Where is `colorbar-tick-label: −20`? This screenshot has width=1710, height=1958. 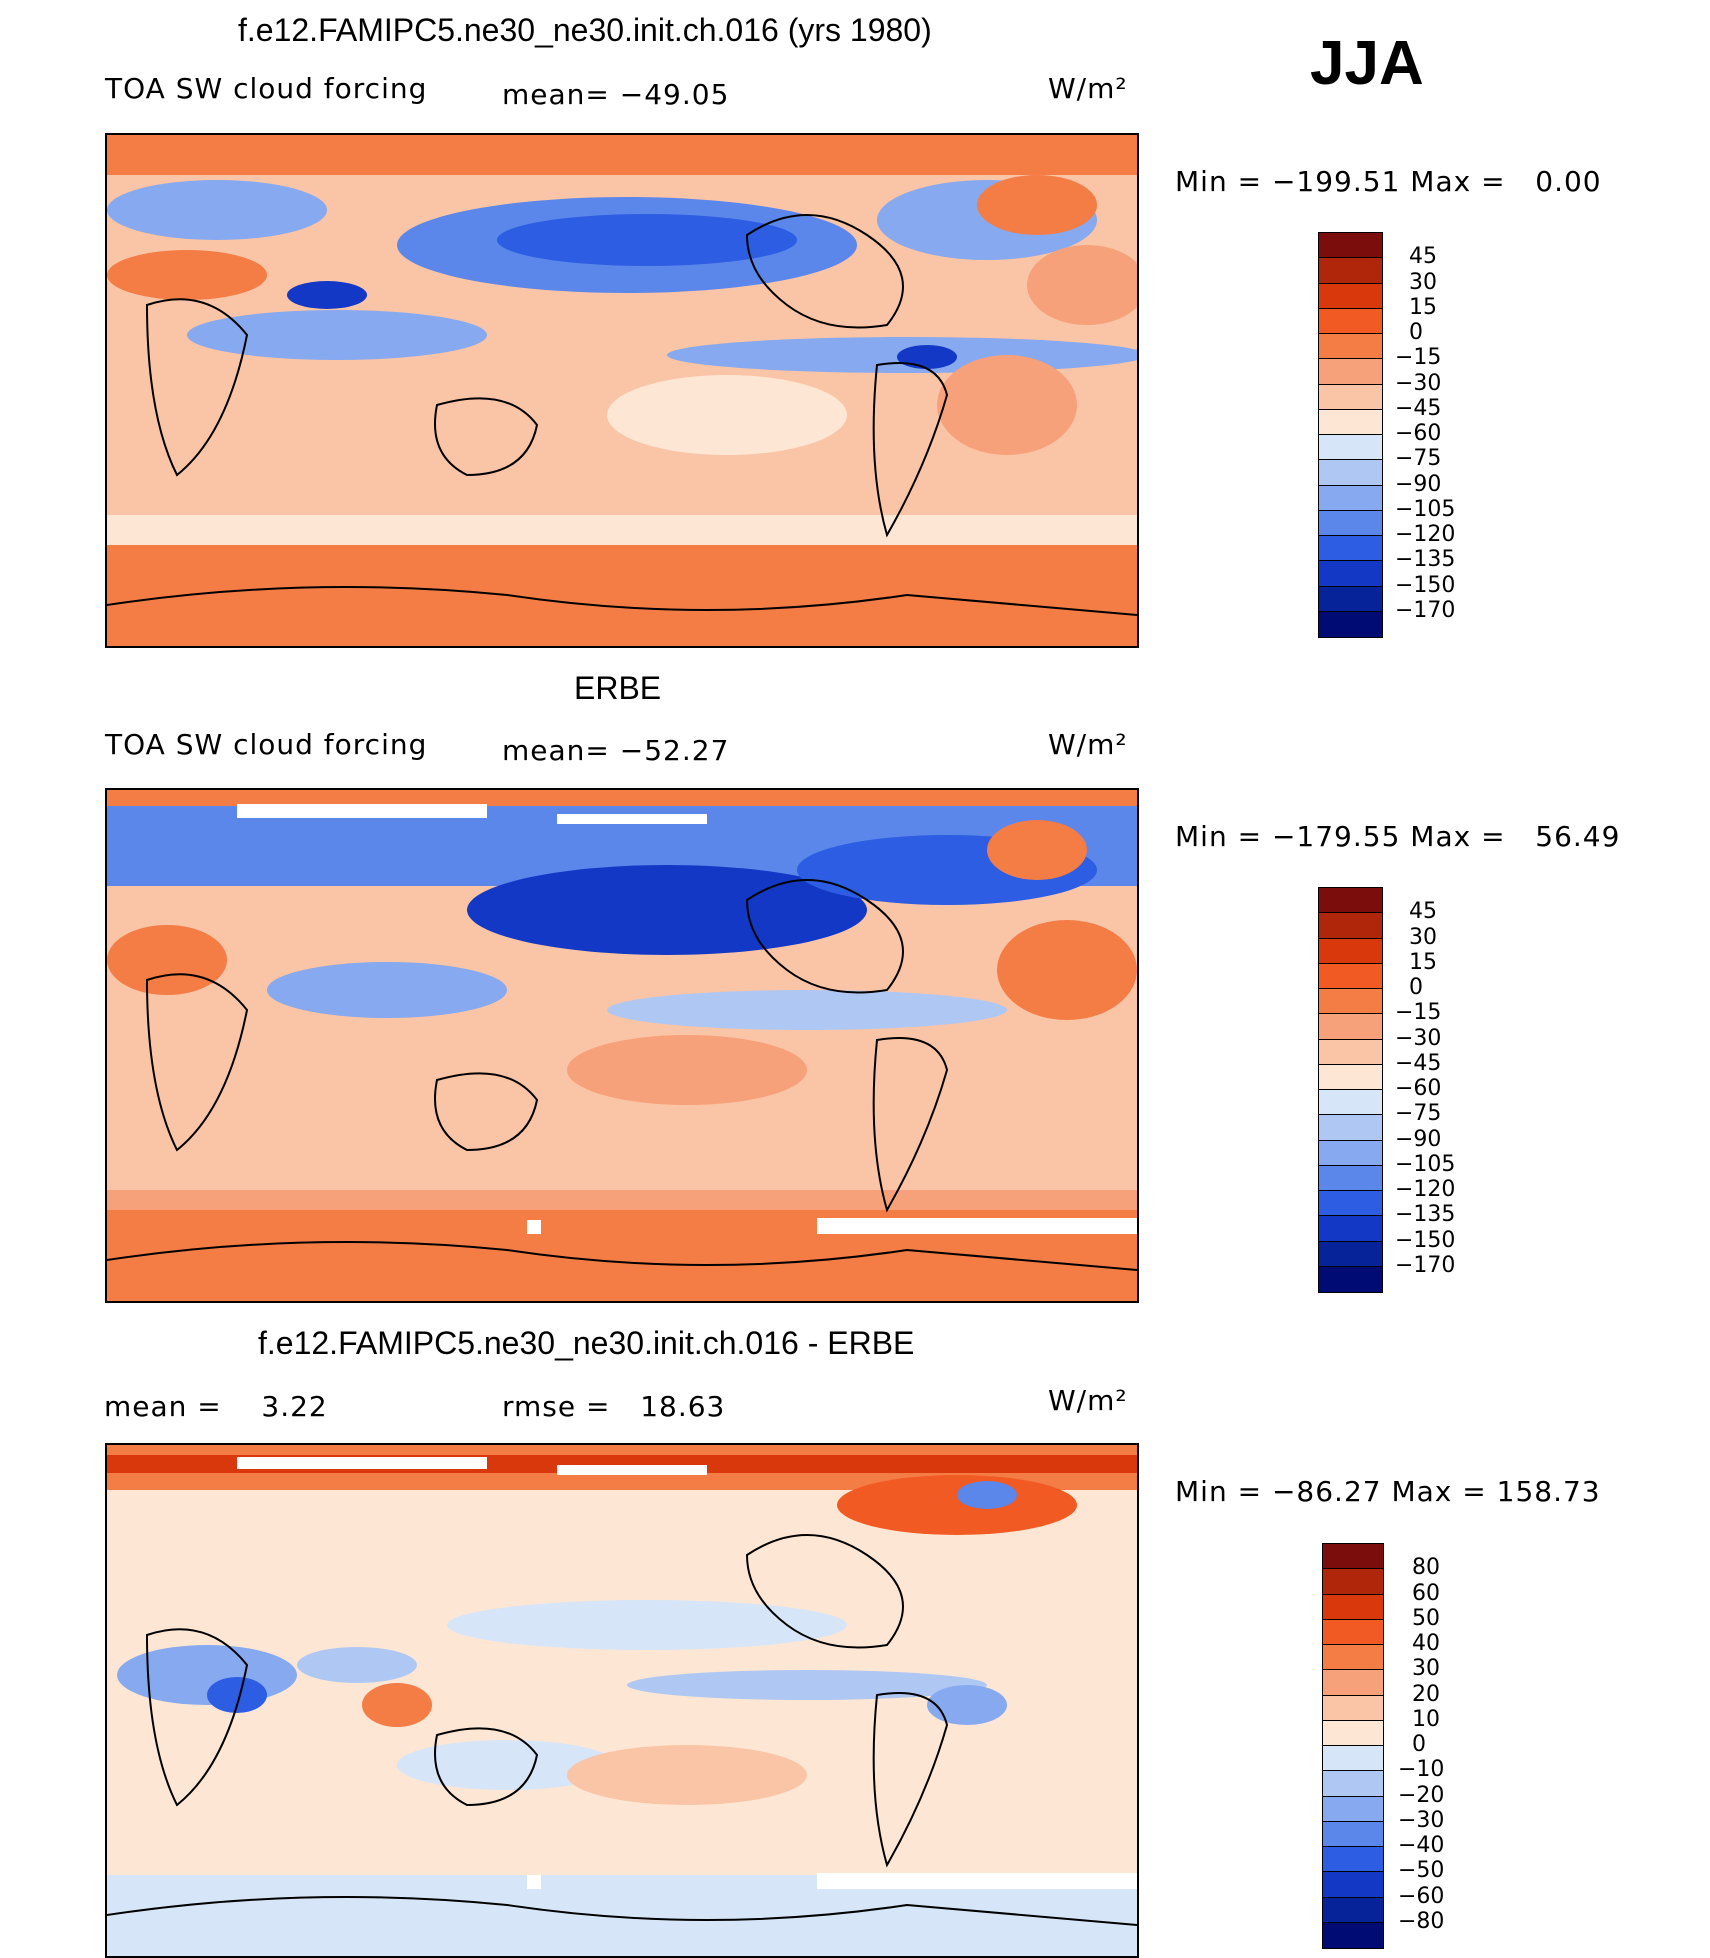
colorbar-tick-label: −20 is located at coordinates (1421, 1795).